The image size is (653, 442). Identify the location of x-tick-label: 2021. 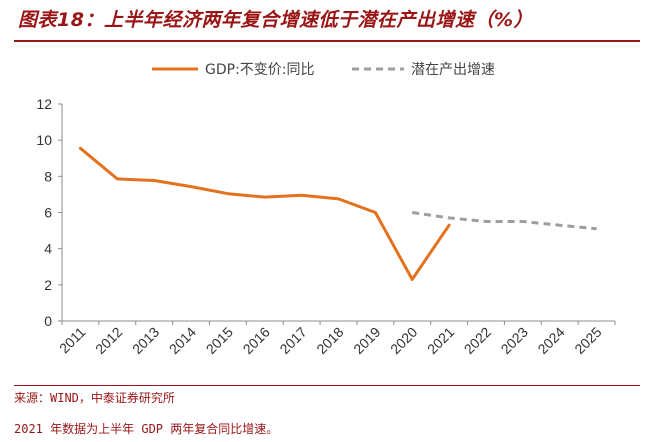
(440, 340).